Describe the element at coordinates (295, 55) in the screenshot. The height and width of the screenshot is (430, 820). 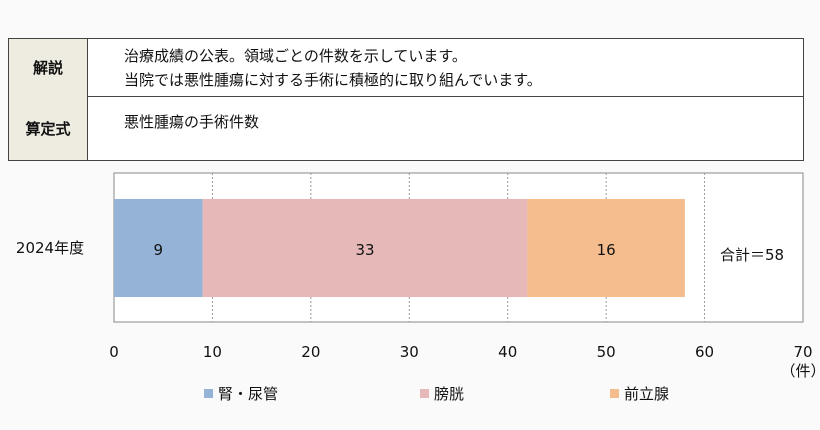
I see `description-line: 治療成績の公表。領域ごとの件数を示しています。` at that location.